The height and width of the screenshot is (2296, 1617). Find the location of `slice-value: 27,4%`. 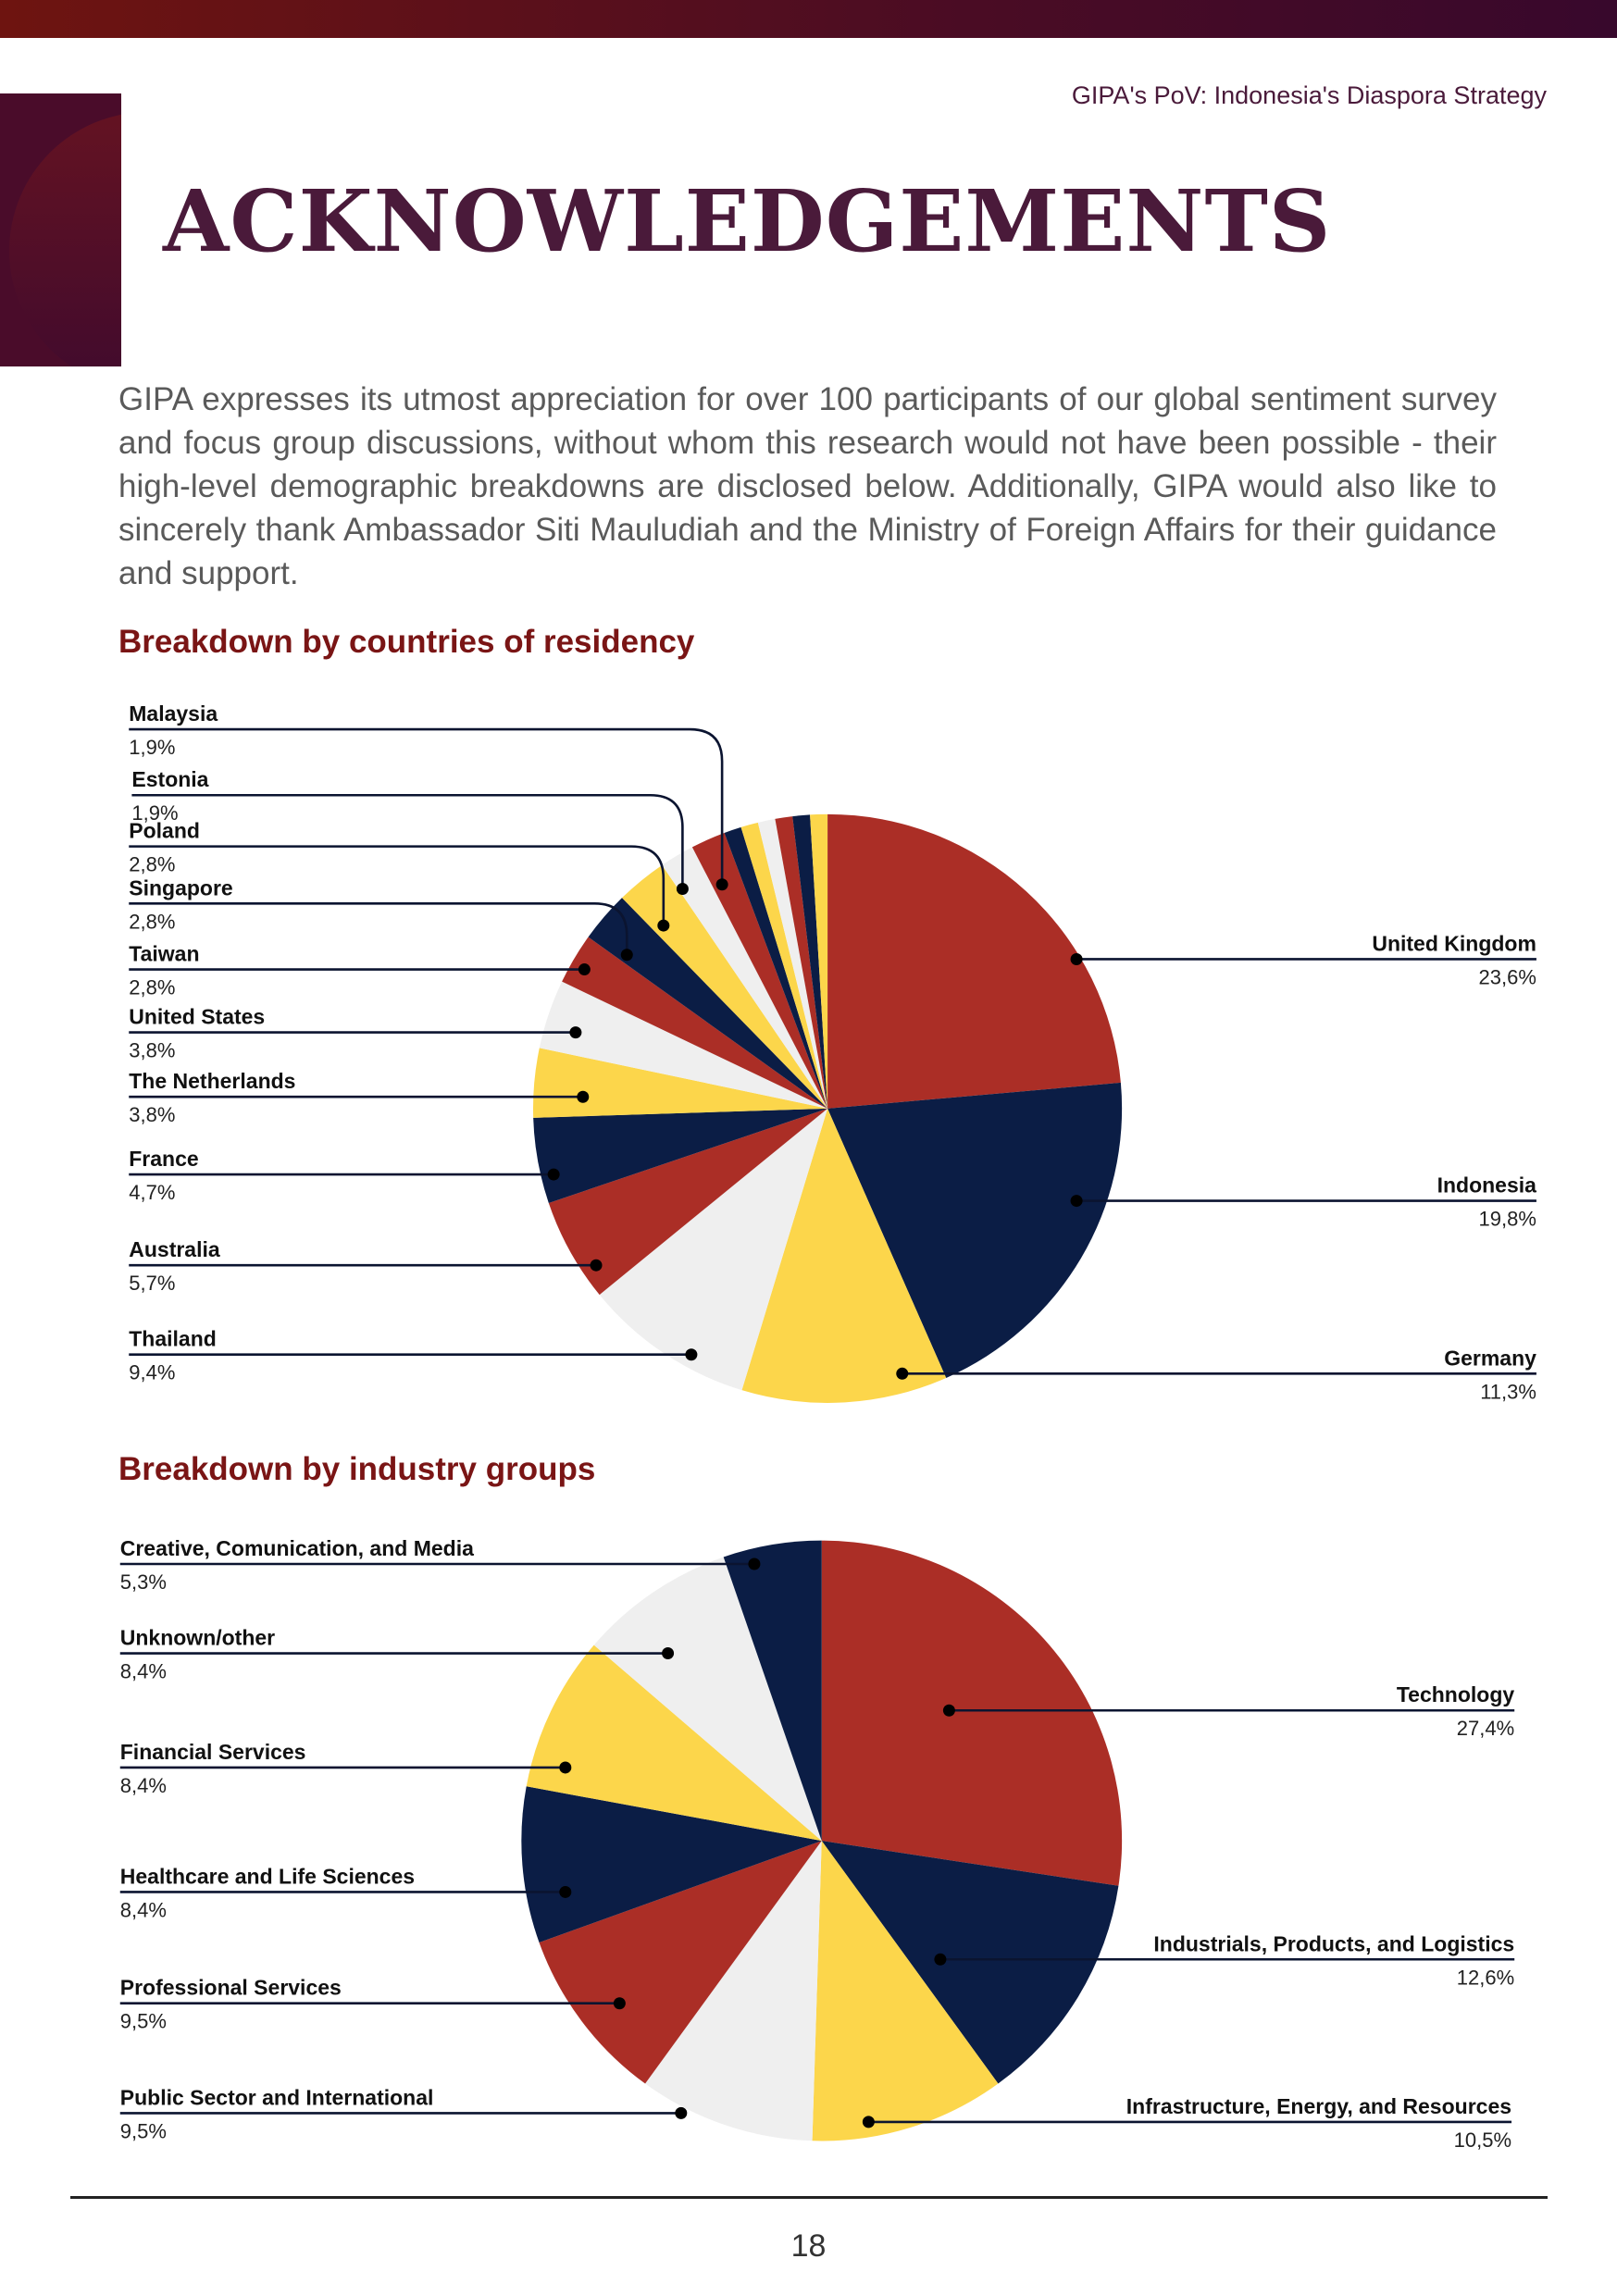

slice-value: 27,4% is located at coordinates (1486, 1729).